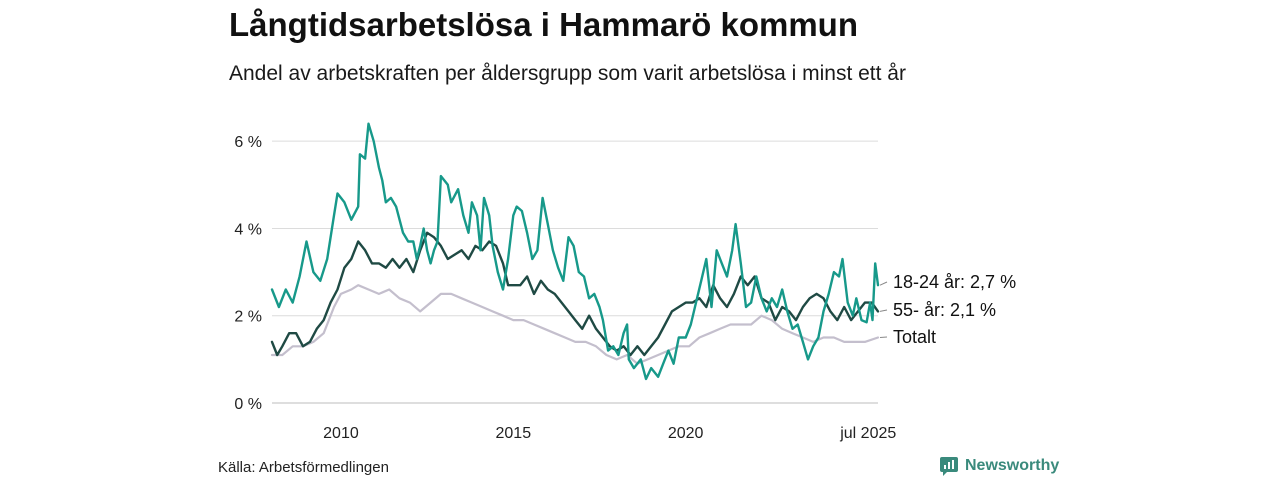 The image size is (1280, 480). I want to click on series-labels: 18-24 år: 2,7 % 55- år: 2,1 % Totalt, so click(947, 309).